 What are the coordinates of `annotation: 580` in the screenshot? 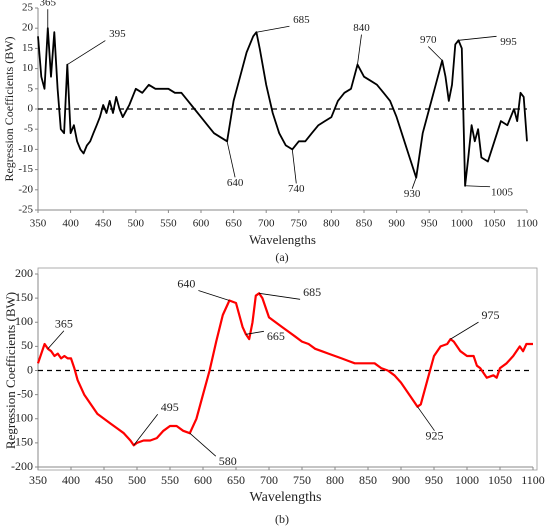 It's located at (228, 461).